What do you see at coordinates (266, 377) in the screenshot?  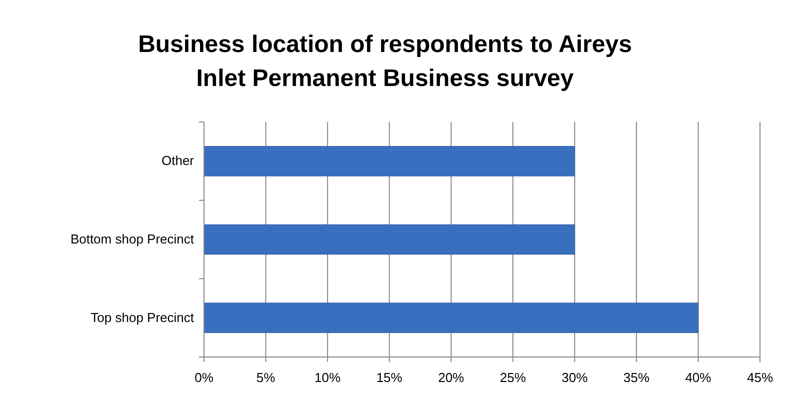 I see `x-tick-label: 5%` at bounding box center [266, 377].